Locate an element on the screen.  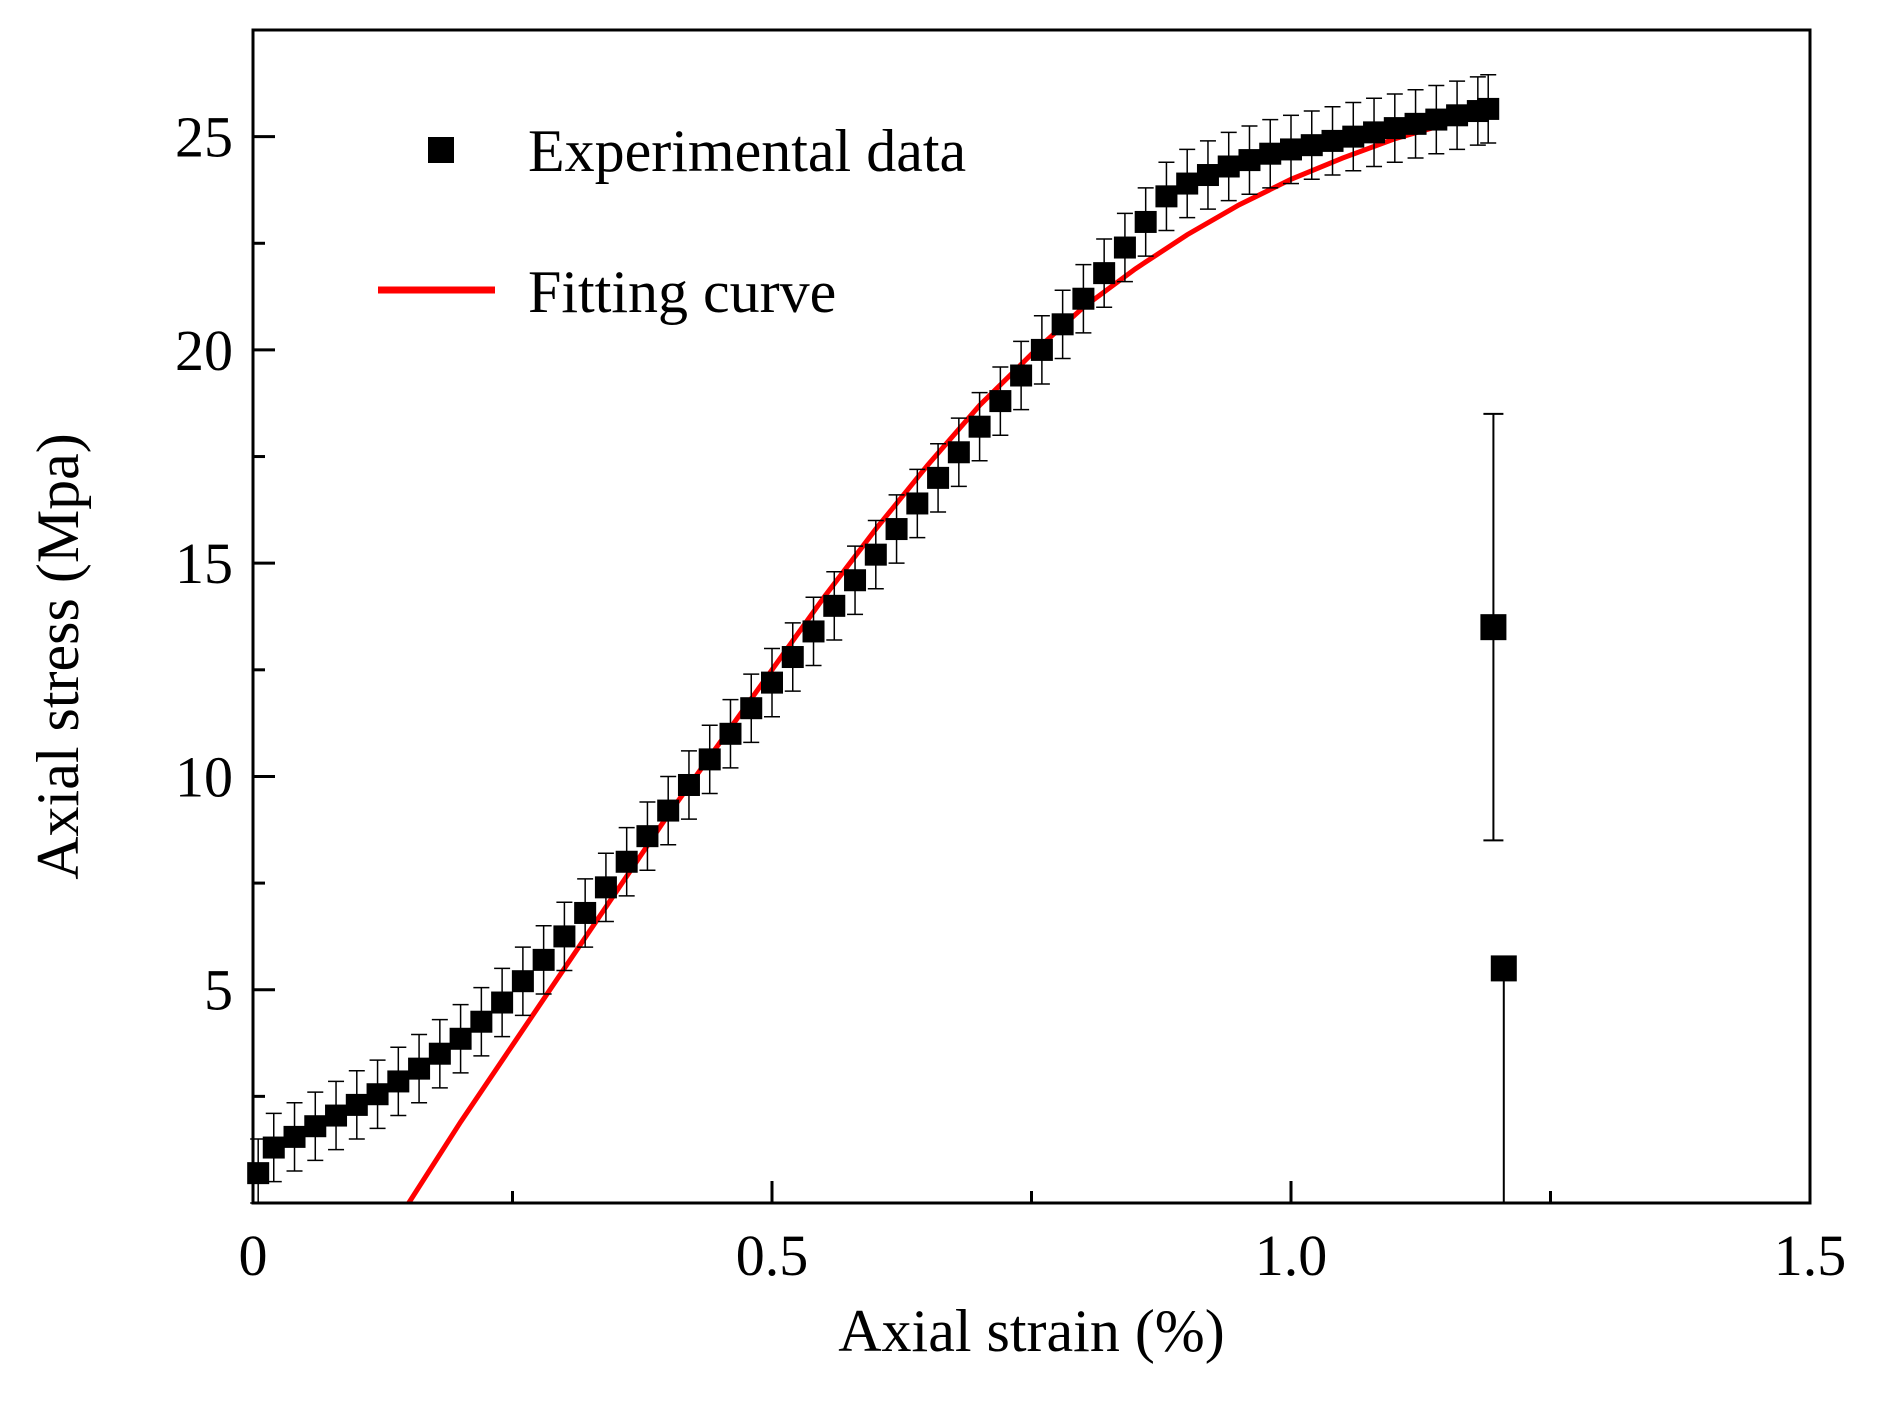
y-tick-label: 10 is located at coordinates (204, 776).